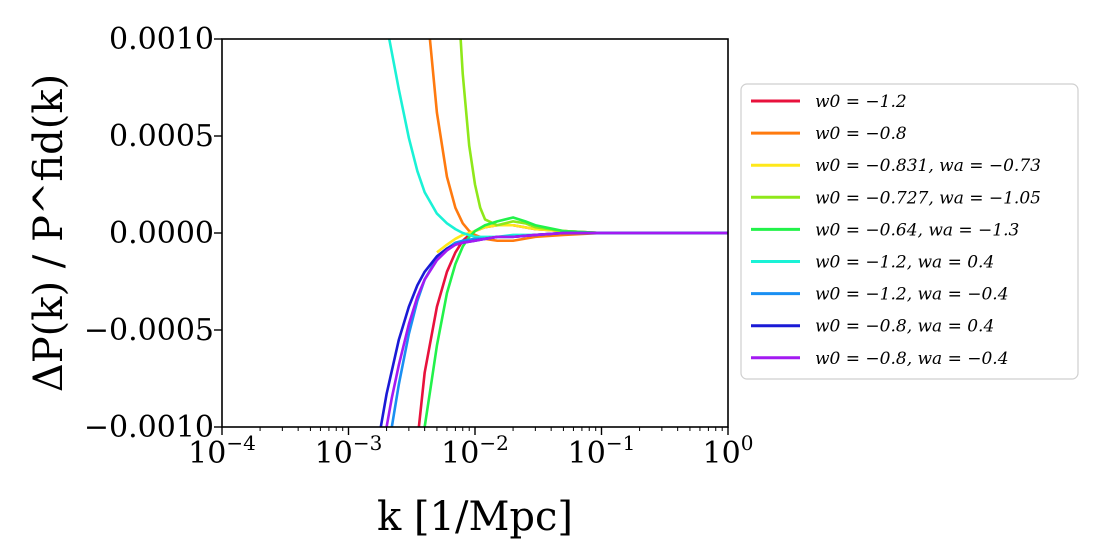  I want to click on legend-label-7: w0 = −1.2, wa = −0.4, so click(912, 295).